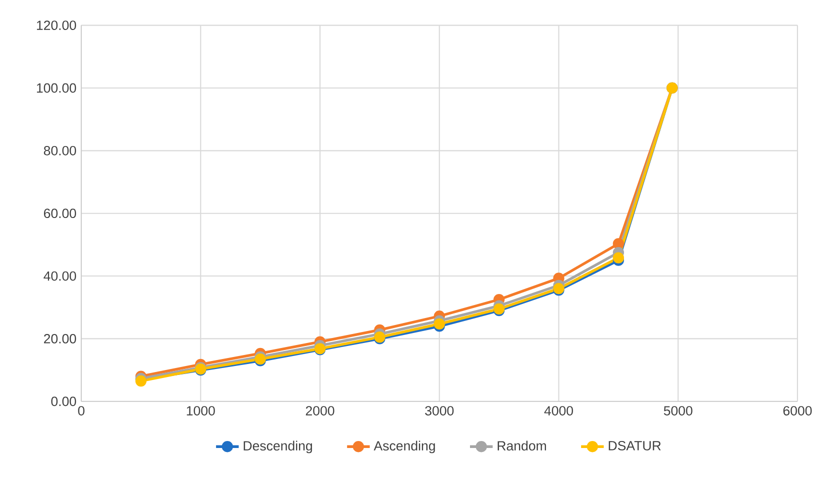  Describe the element at coordinates (797, 411) in the screenshot. I see `x-tick-label: 6000` at that location.